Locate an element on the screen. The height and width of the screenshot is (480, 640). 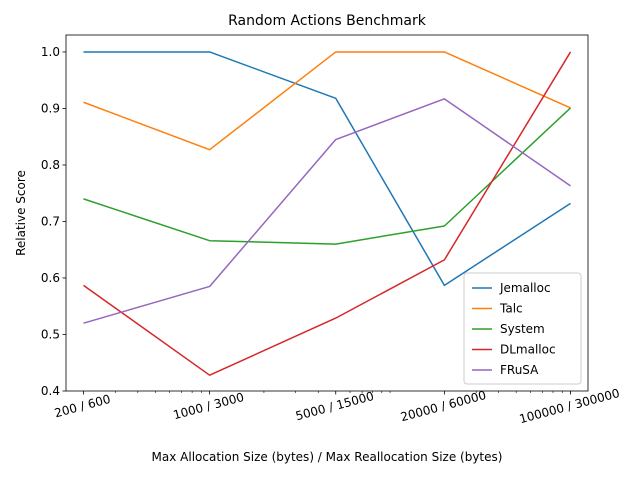
y-tick-label: 0.9 is located at coordinates (50, 108).